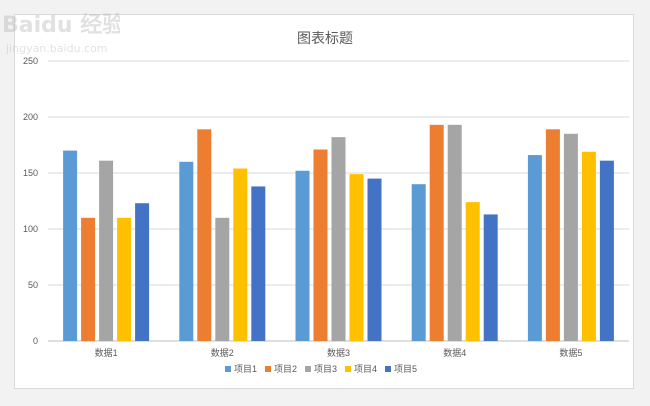  Describe the element at coordinates (325, 369) in the screenshot. I see `legend-label: 项目3` at that location.